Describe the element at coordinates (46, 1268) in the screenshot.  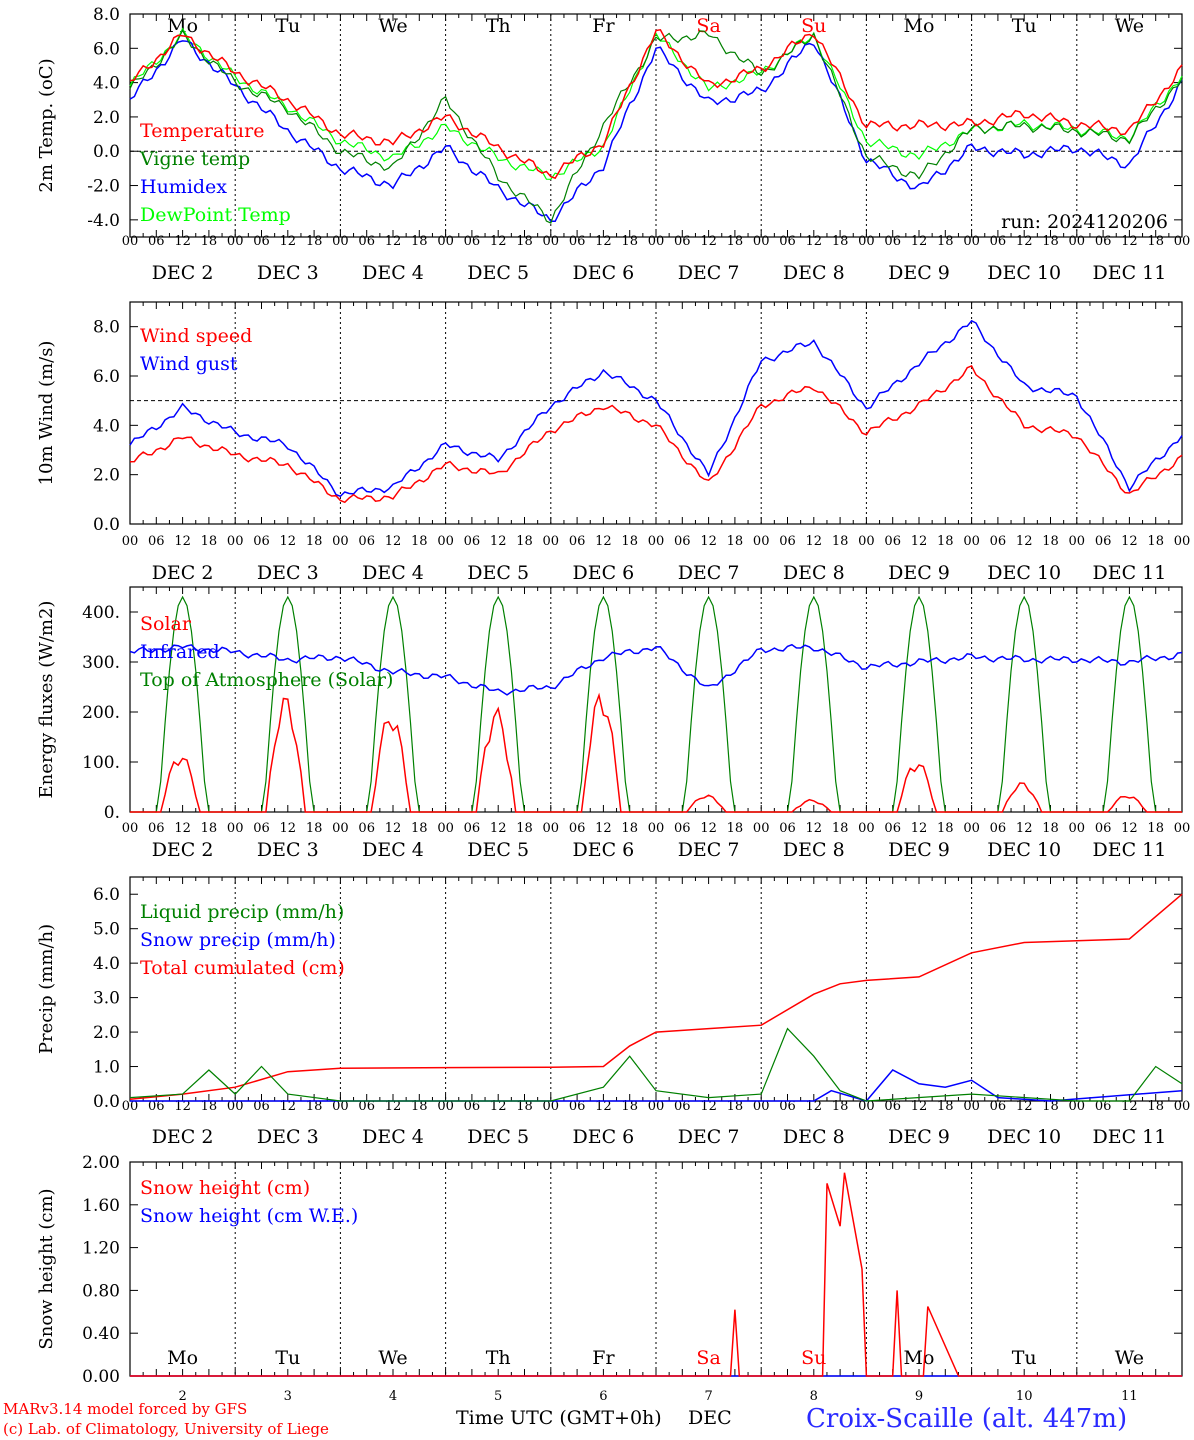
I see `y-axis-label: Snow height (cm)` at that location.